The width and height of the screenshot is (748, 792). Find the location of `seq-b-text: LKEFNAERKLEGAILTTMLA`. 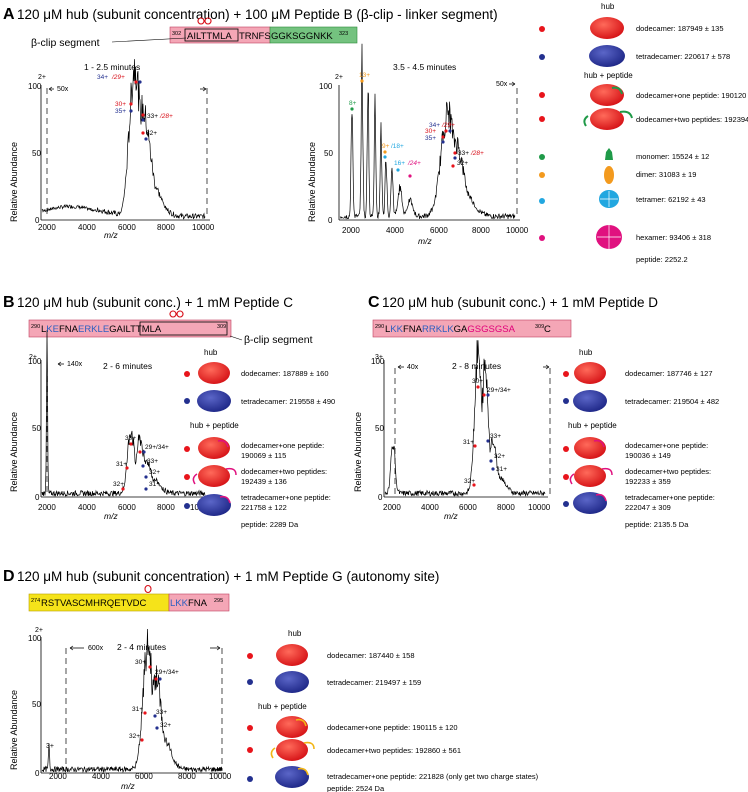

seq-b-text: LKEFNAERKLEGAILTTMLA is located at coordinates (101, 329).